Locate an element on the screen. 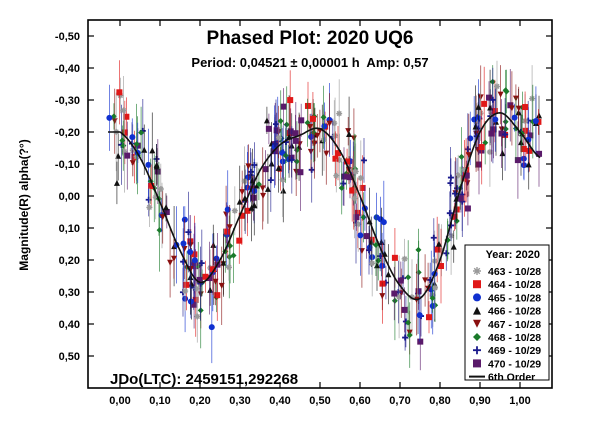  x-tick-label: 0,20 is located at coordinates (199, 401).